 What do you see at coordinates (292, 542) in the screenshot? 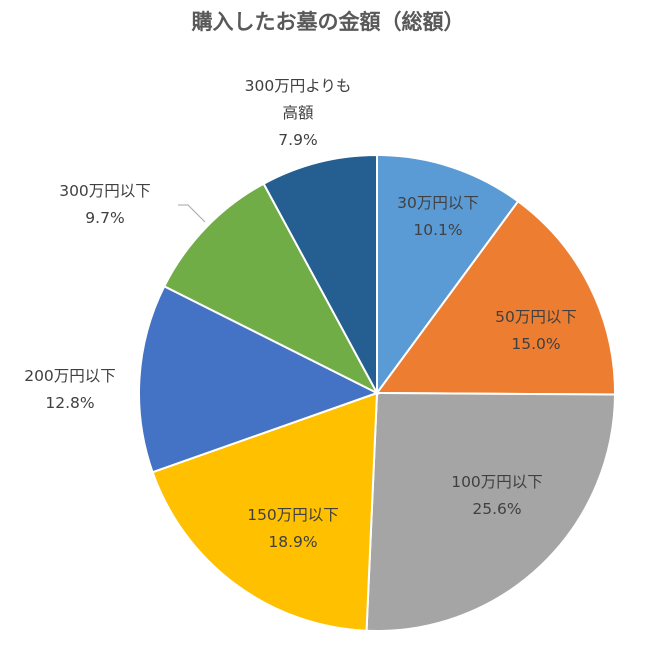
I see `slice-value-label: 18.9%` at bounding box center [292, 542].